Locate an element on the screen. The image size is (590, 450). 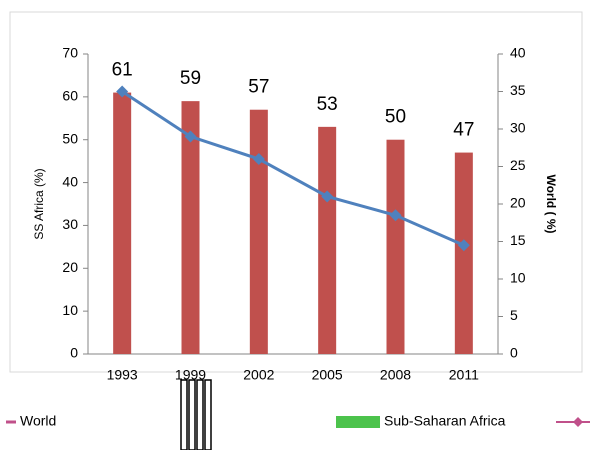
y-tick-label: 50 is located at coordinates (70, 138).